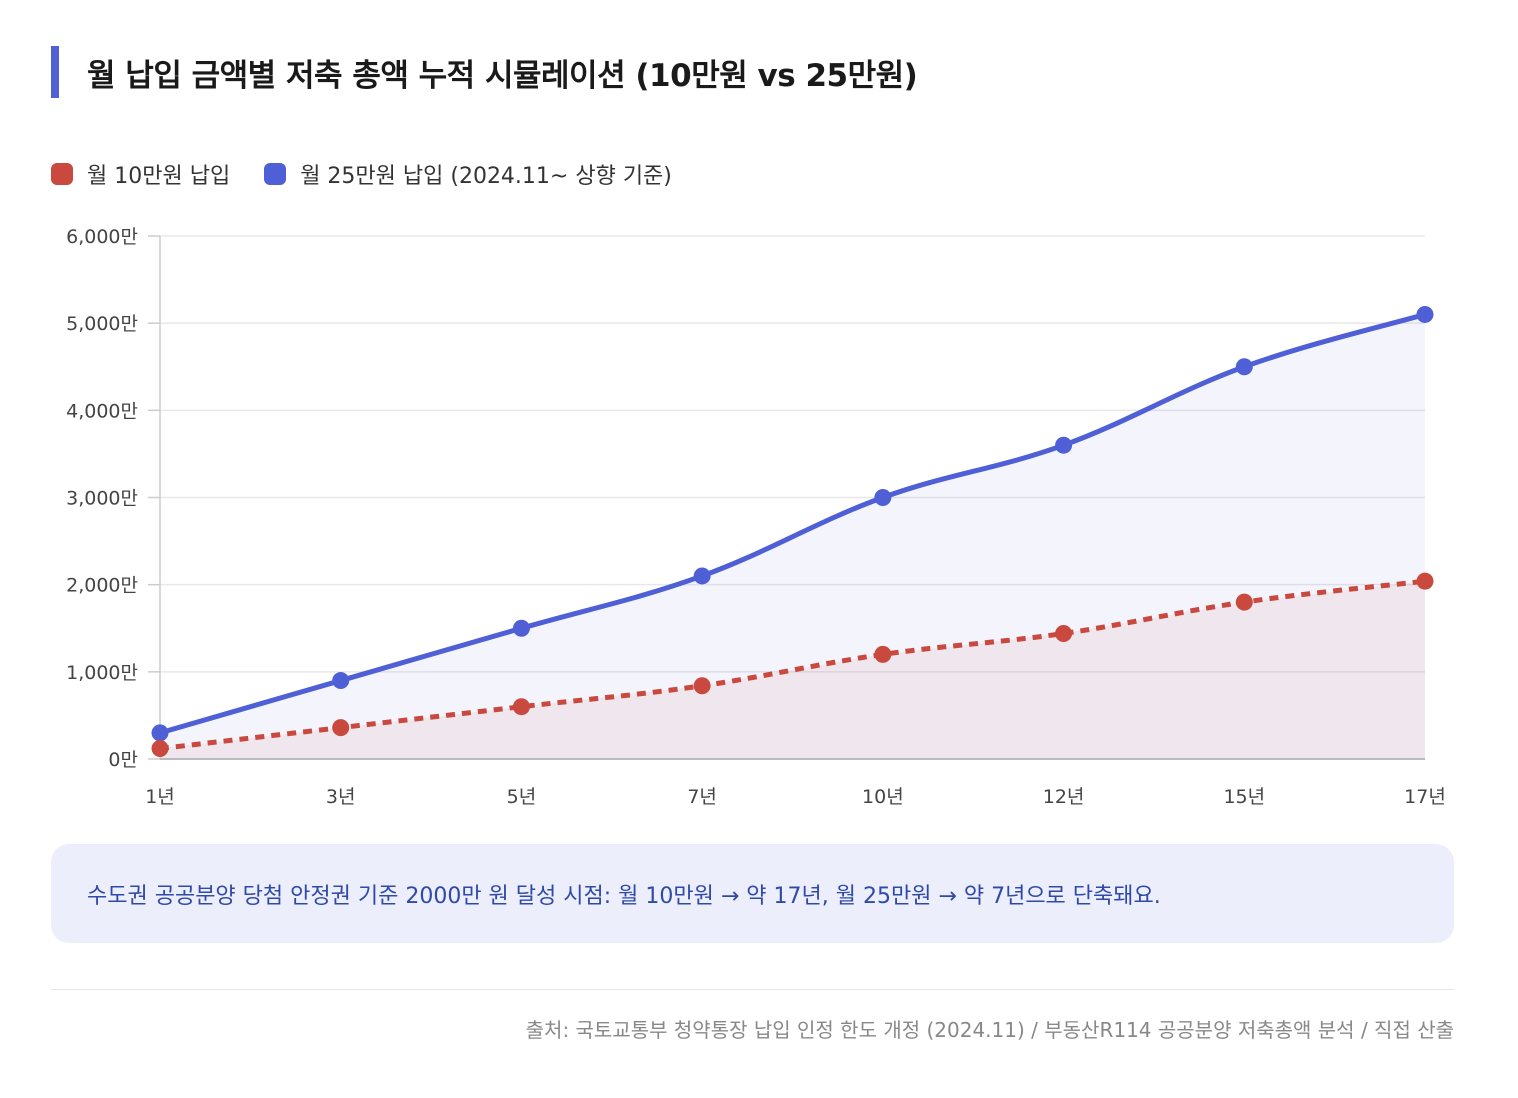 The image size is (1518, 1098). I want to click on x-tick-label: 5년, so click(522, 797).